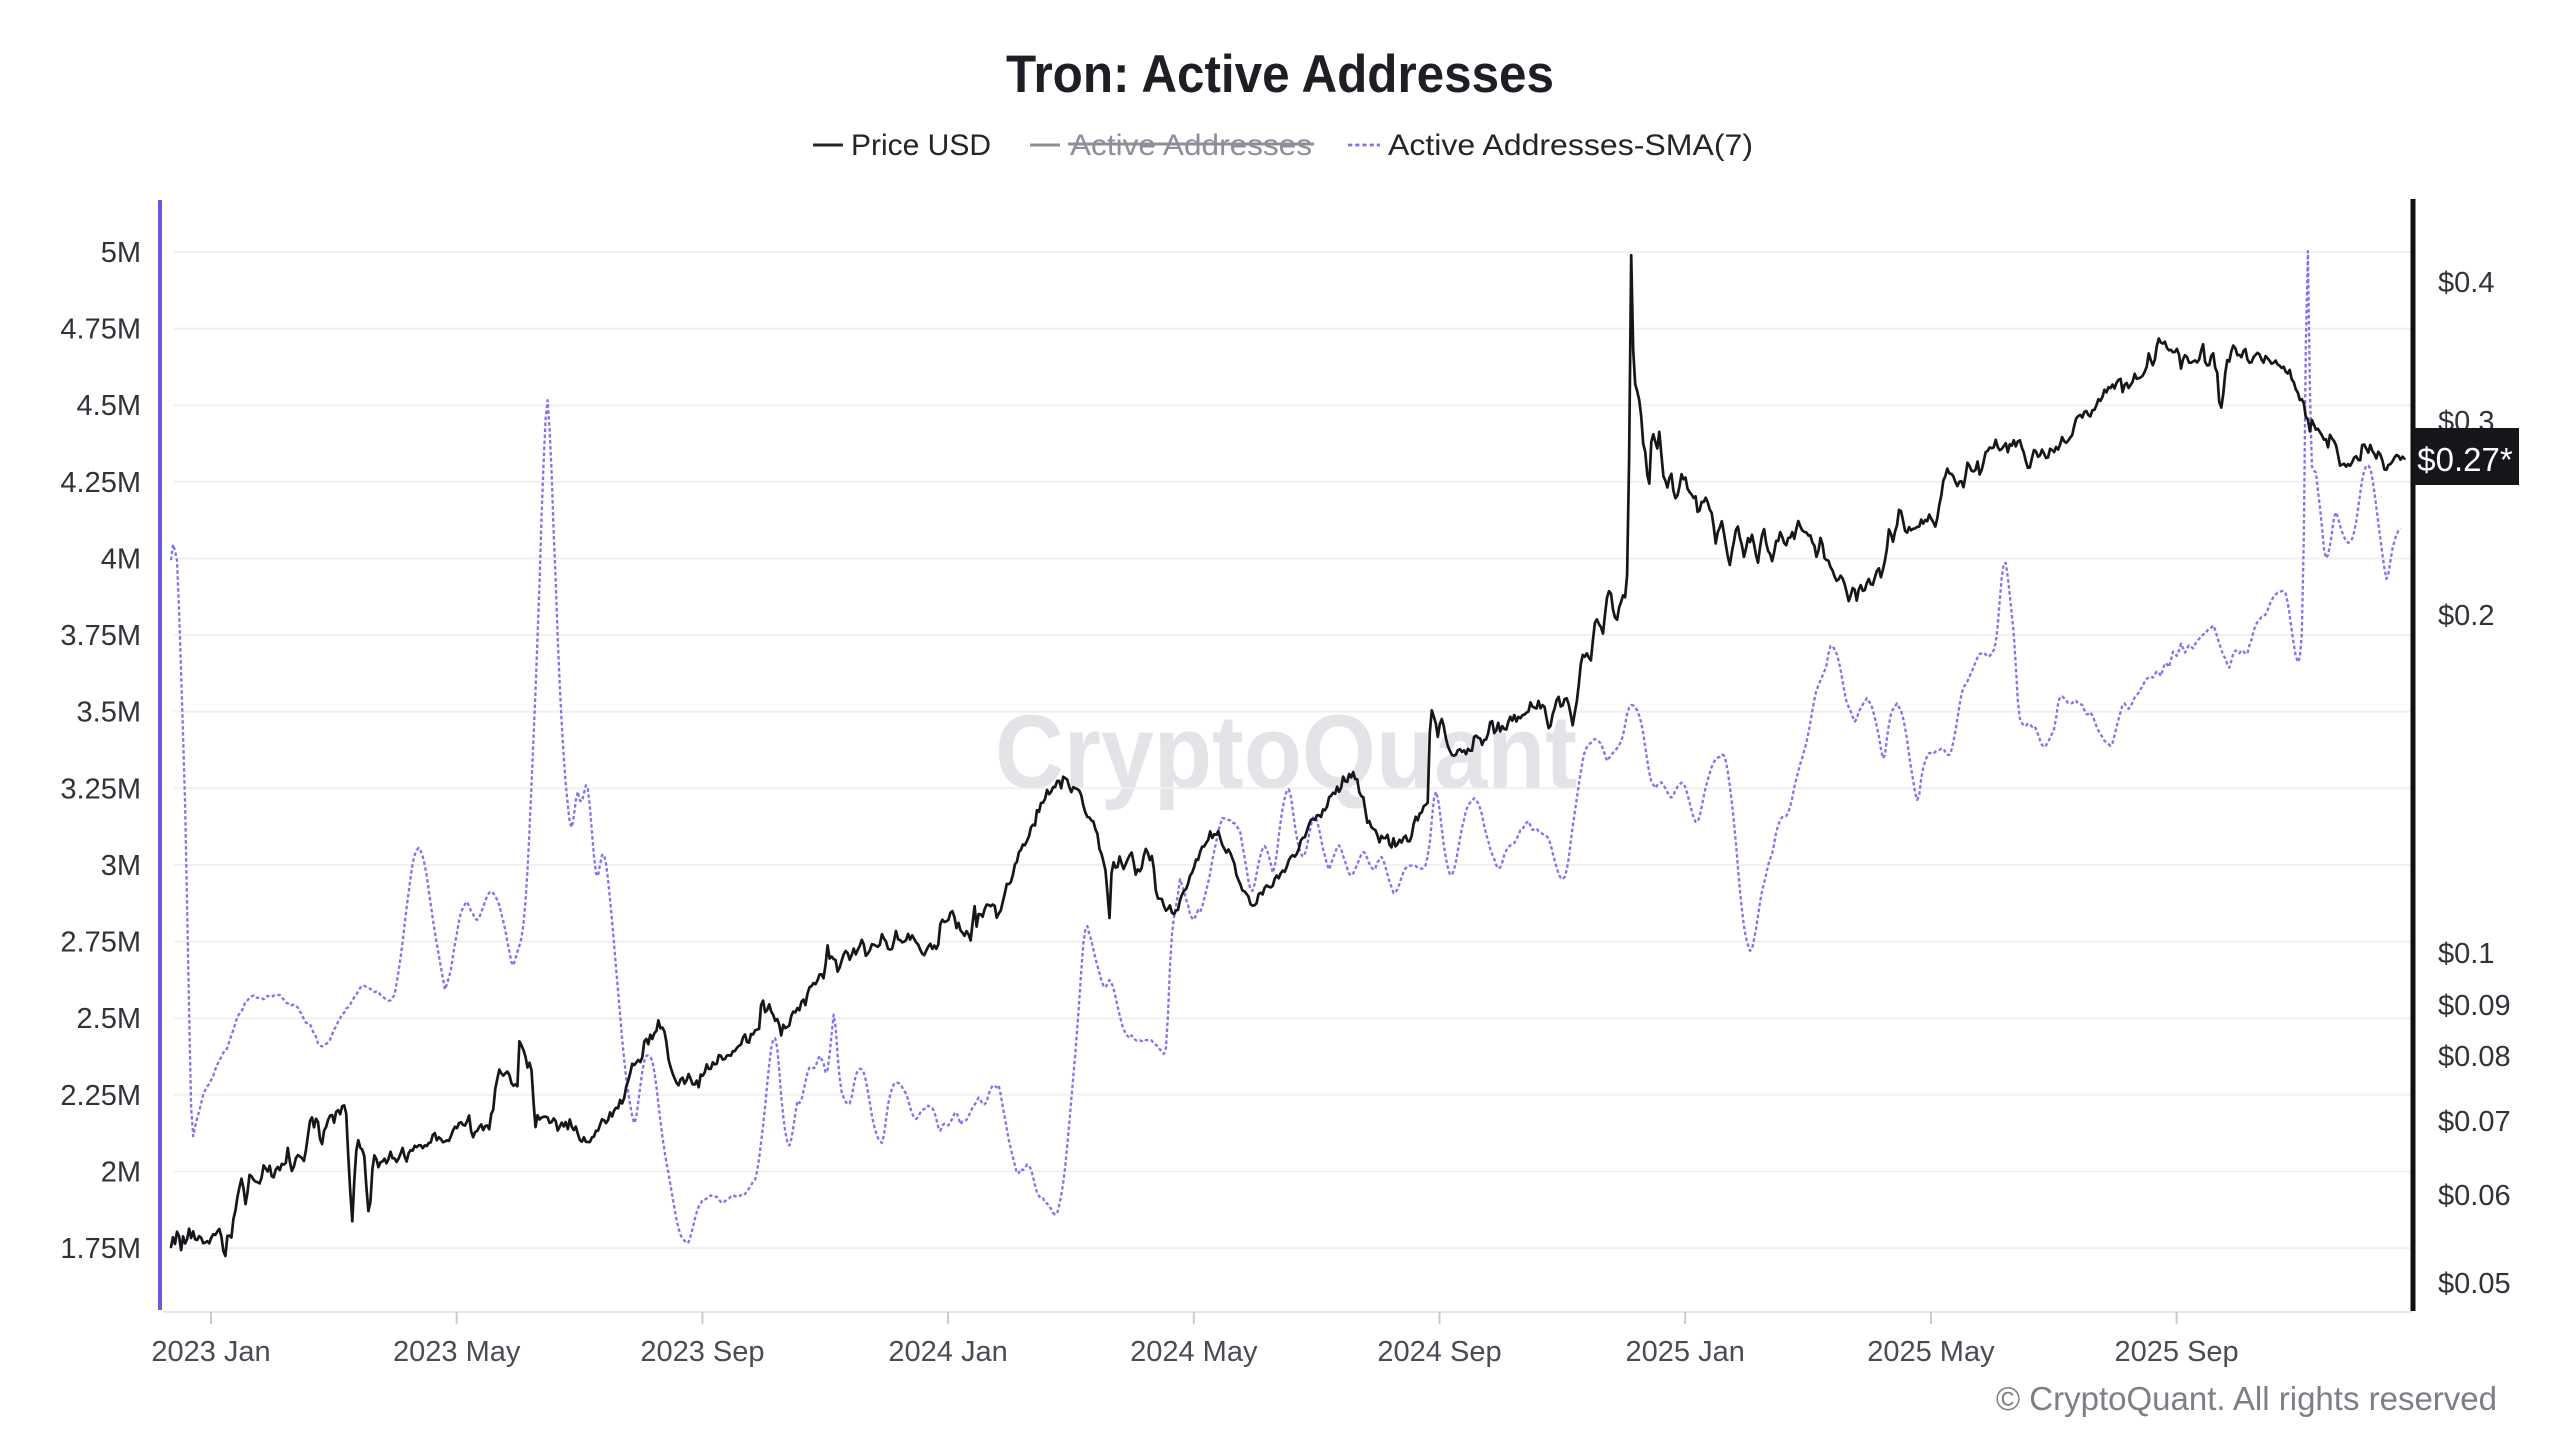 This screenshot has height=1440, width=2560. I want to click on svg-text: 2023 May, so click(457, 1352).